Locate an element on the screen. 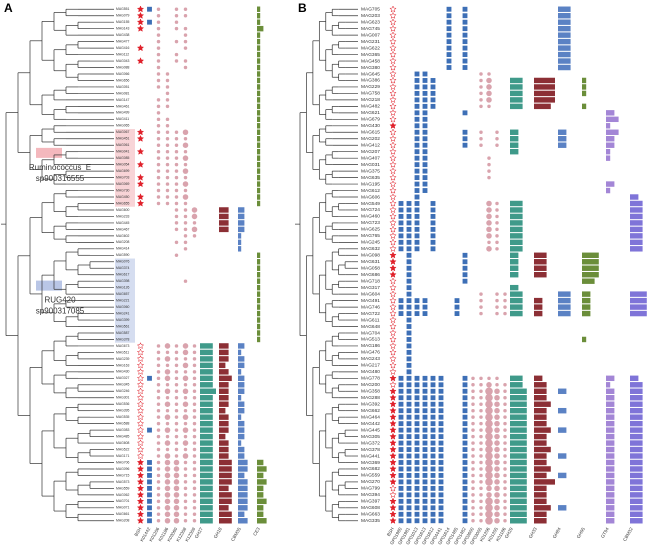 The width and height of the screenshot is (667, 555). row-label: MAG451 is located at coordinates (122, 139).